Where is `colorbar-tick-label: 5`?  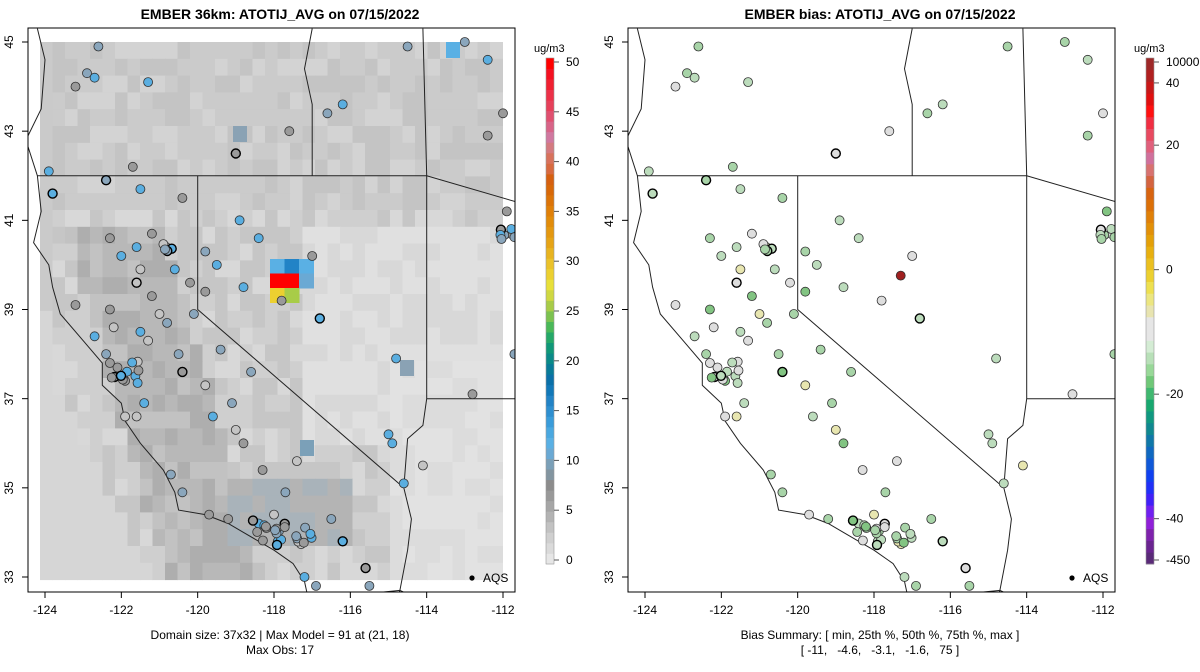
colorbar-tick-label: 5 is located at coordinates (569, 510).